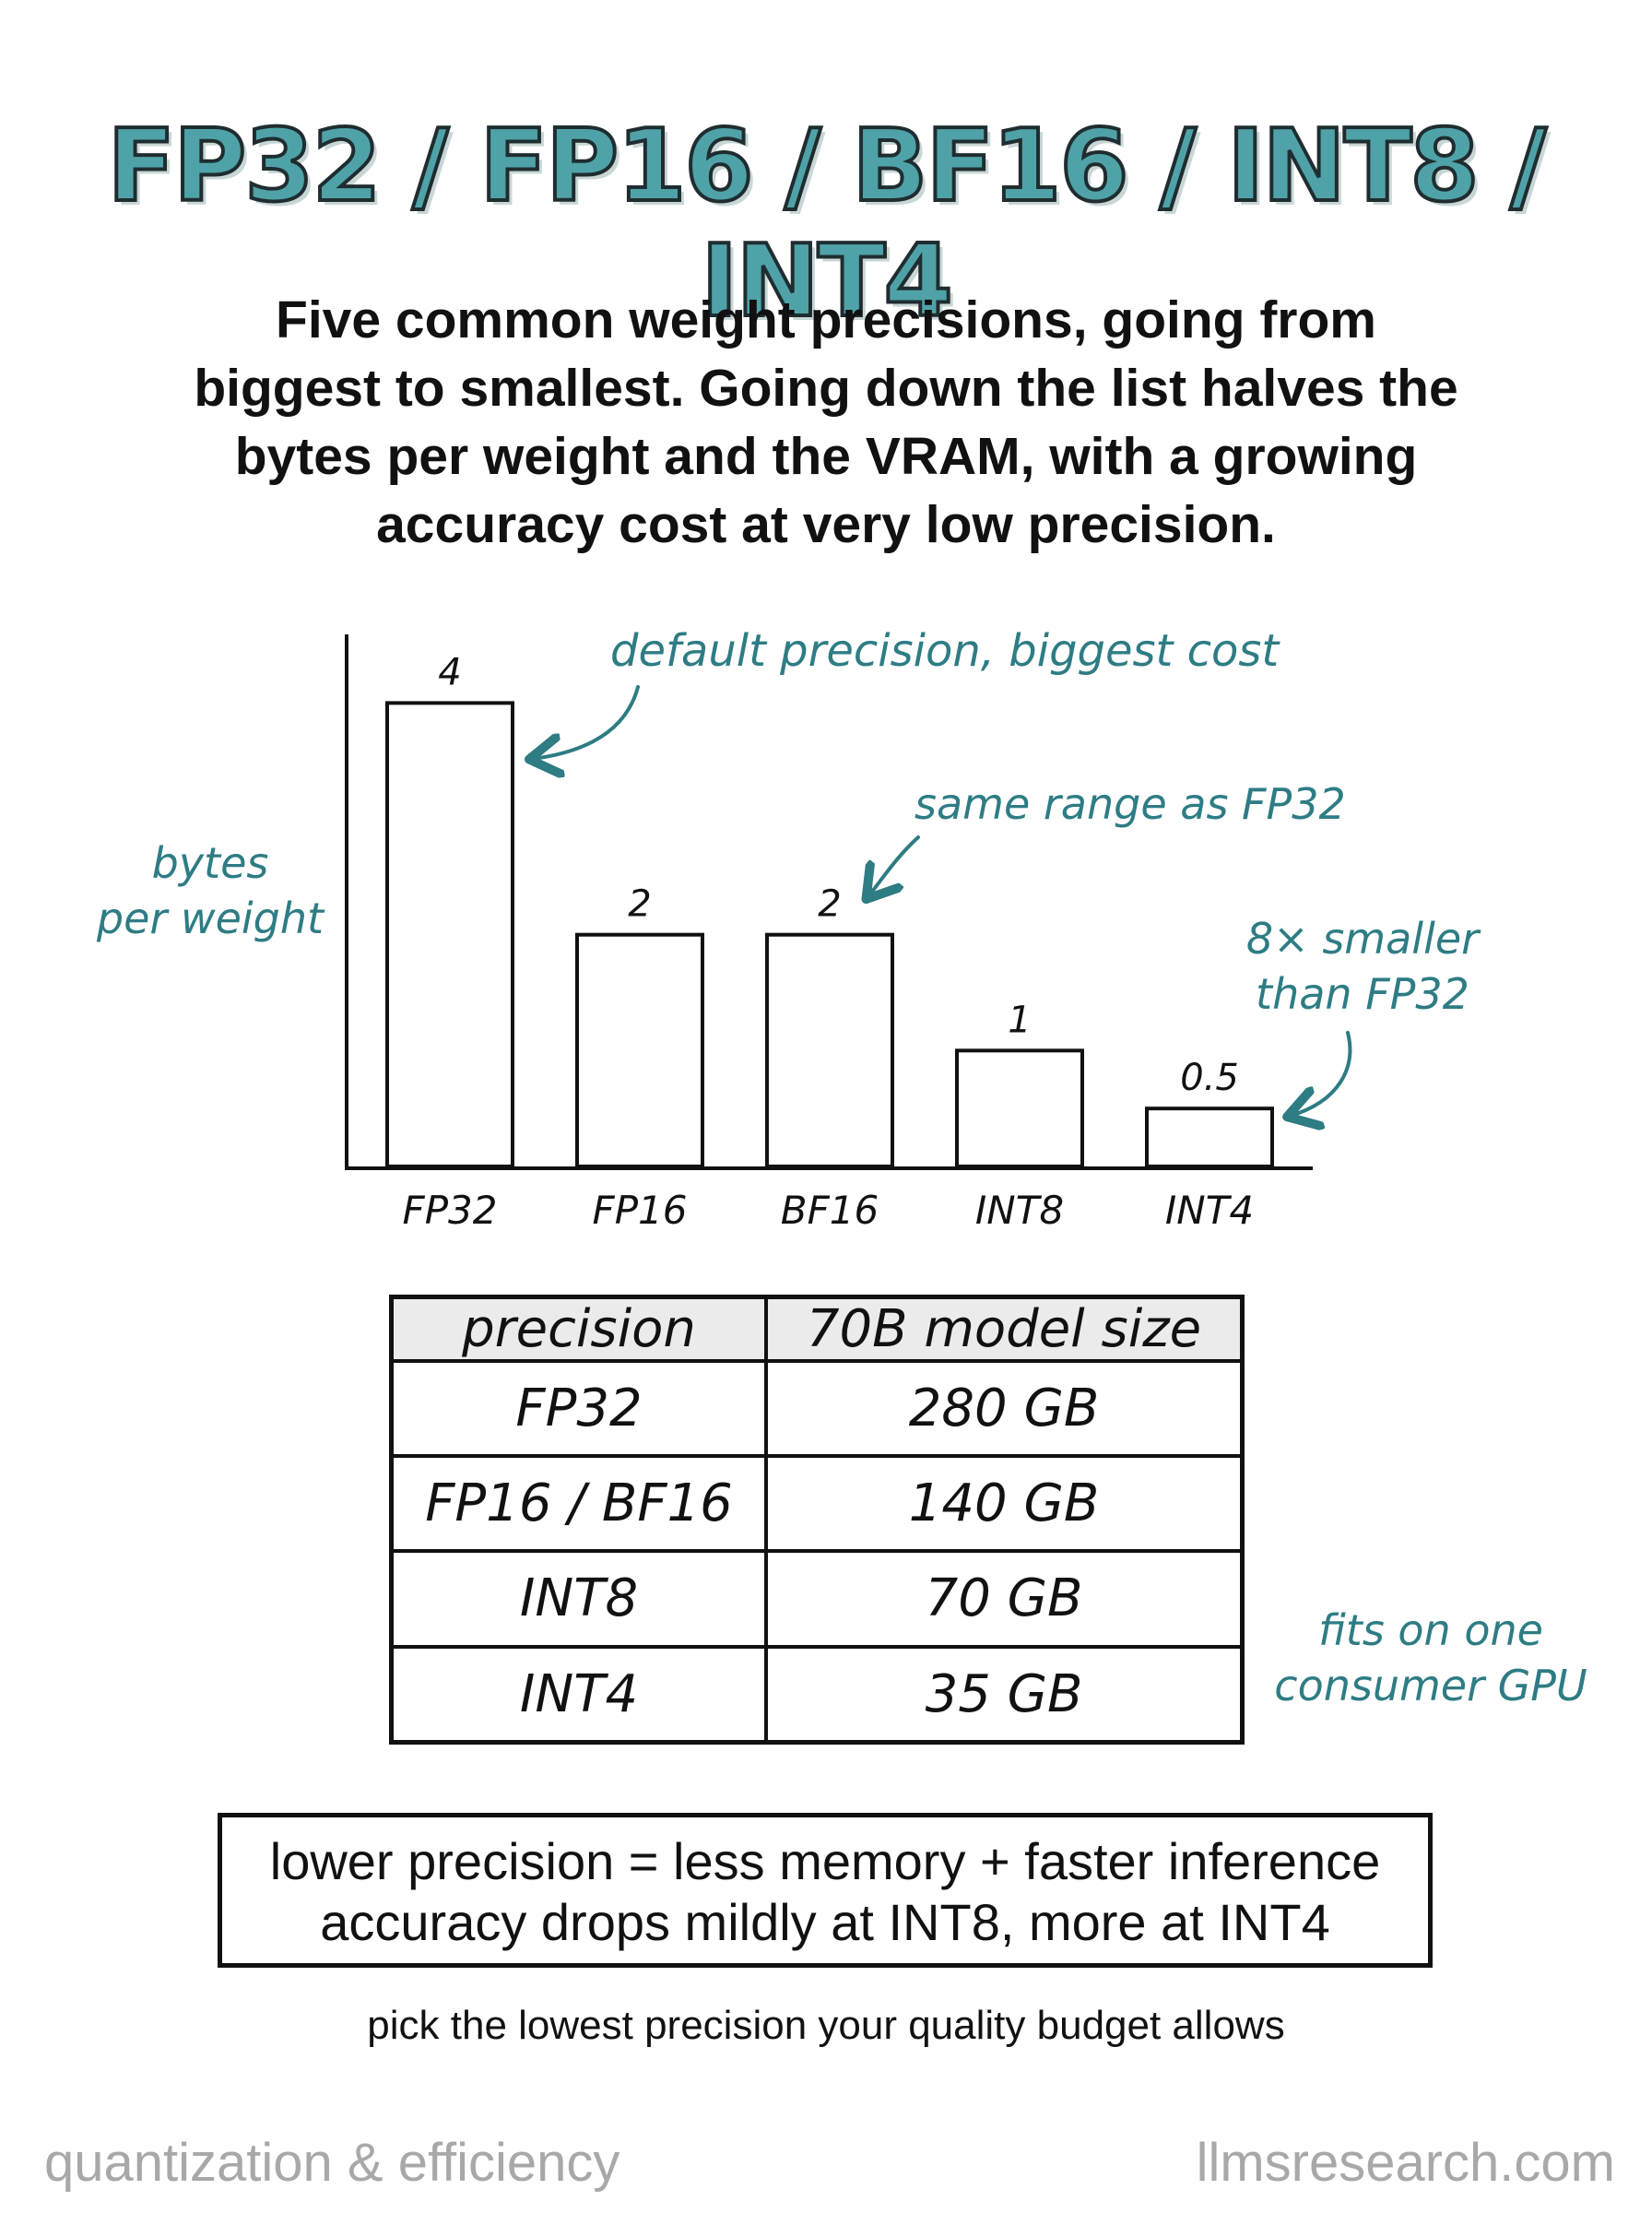  I want to click on annotation-gpu-line1: fits on one, so click(1430, 1630).